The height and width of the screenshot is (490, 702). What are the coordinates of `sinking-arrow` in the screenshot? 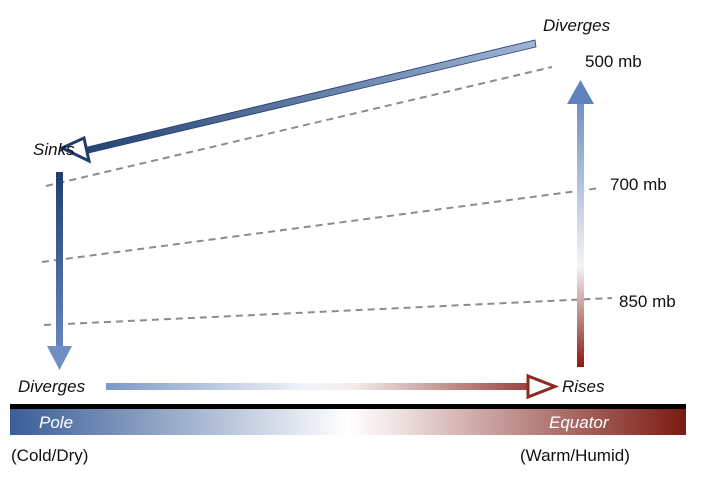 It's located at (59, 271).